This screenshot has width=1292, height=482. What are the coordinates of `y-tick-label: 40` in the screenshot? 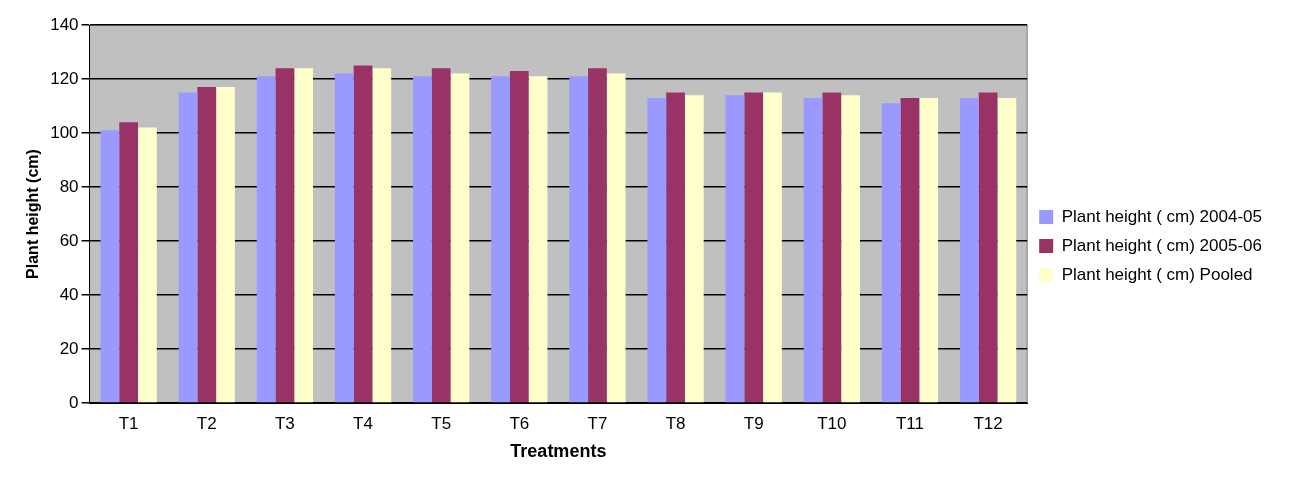 It's located at (69, 294).